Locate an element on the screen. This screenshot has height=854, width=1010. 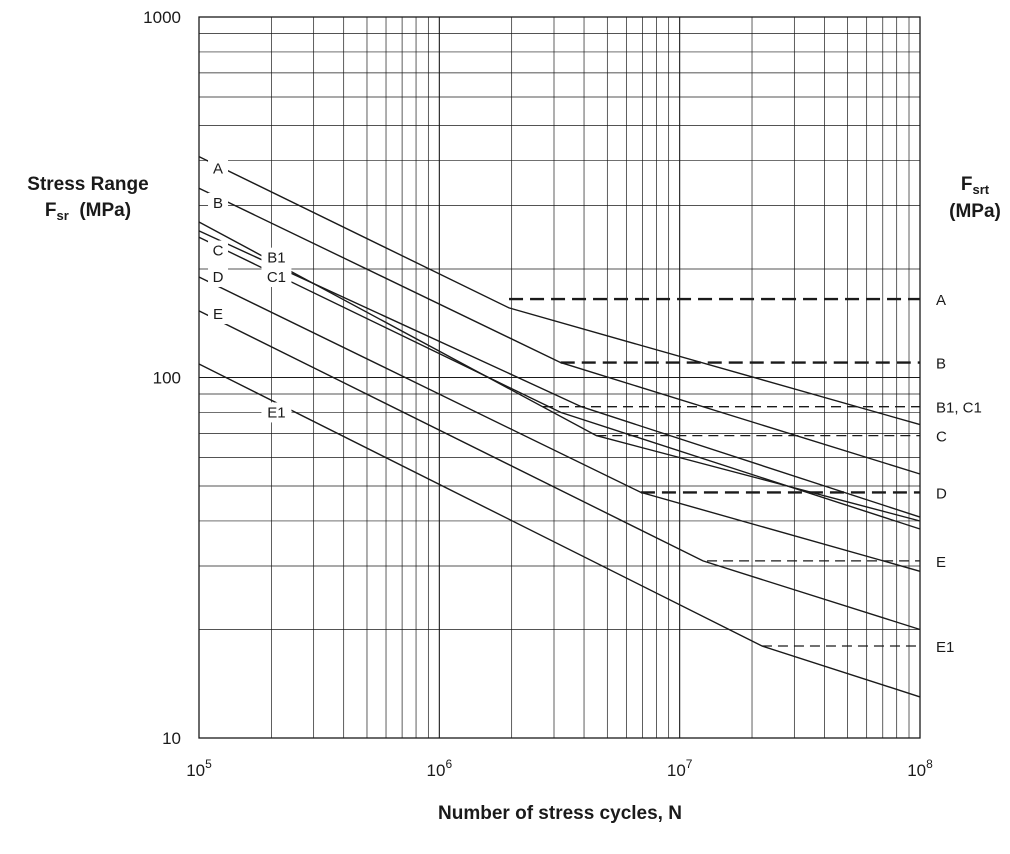
y-axis-label: Stress Range Fsr (MPa) is located at coordinates (88, 198).